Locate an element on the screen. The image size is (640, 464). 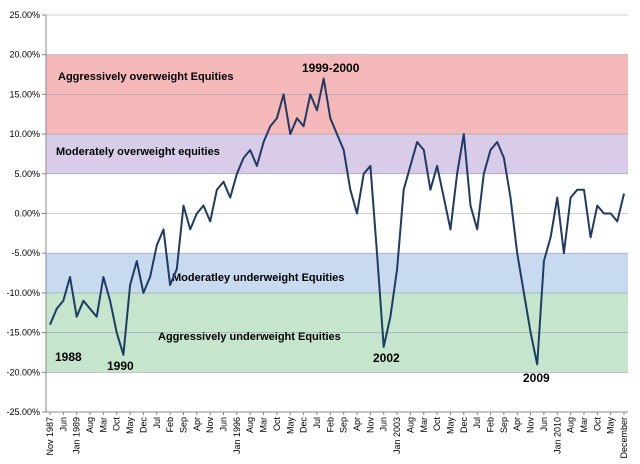
y-tick-label: 25.00% is located at coordinates (24, 15).